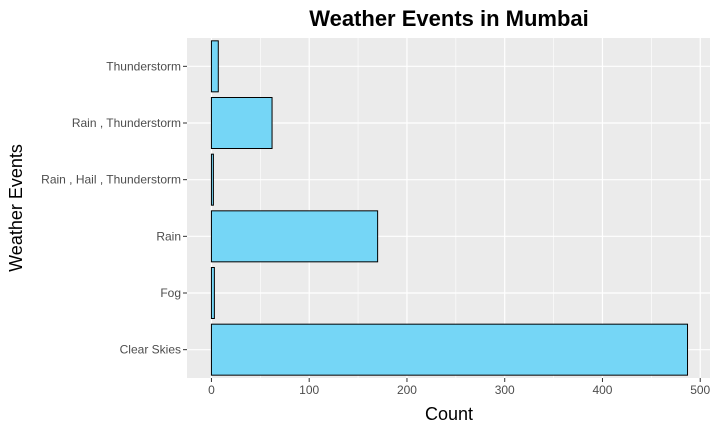 The image size is (720, 437). Describe the element at coordinates (602, 390) in the screenshot. I see `x-tick-label: 400` at that location.